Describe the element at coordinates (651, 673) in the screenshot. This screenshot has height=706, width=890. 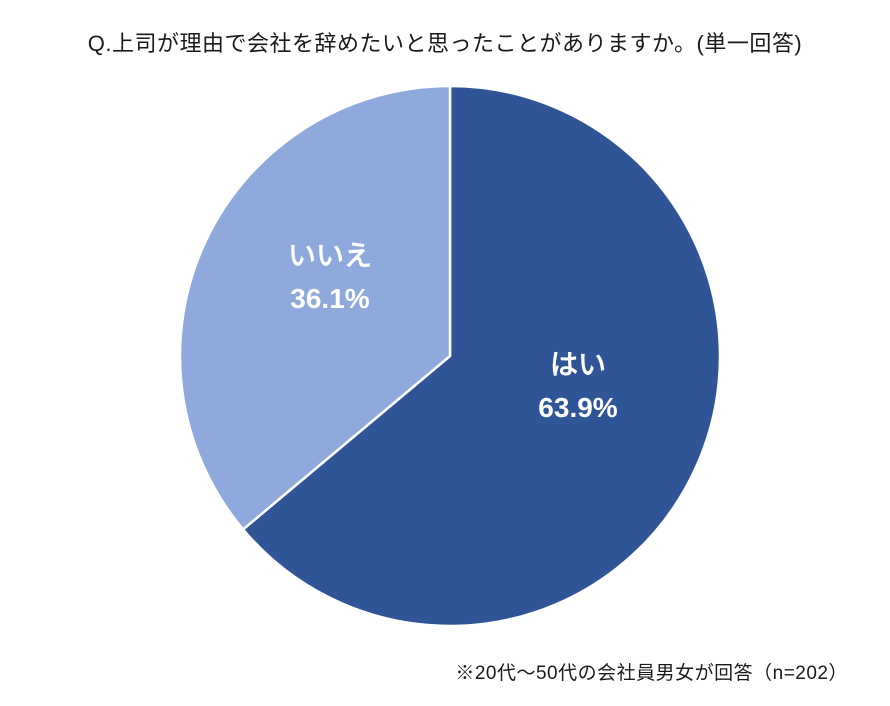
I see `footnote: ※20代～50代の会社員男女が回答（n=202）` at that location.